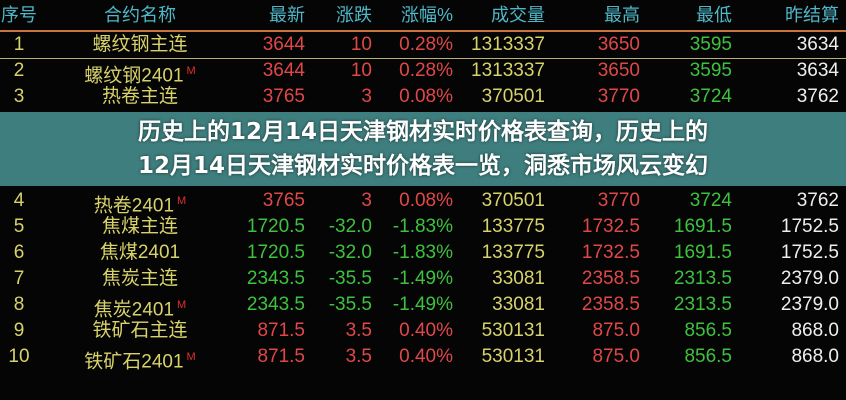  Describe the element at coordinates (714, 15) in the screenshot. I see `header-low: 最低` at that location.